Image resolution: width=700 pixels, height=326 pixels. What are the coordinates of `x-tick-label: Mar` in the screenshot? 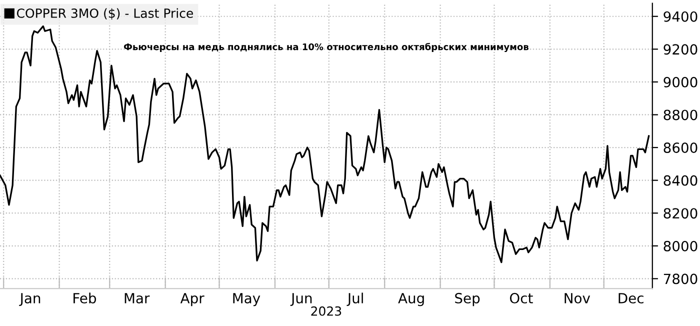 It's located at (137, 298).